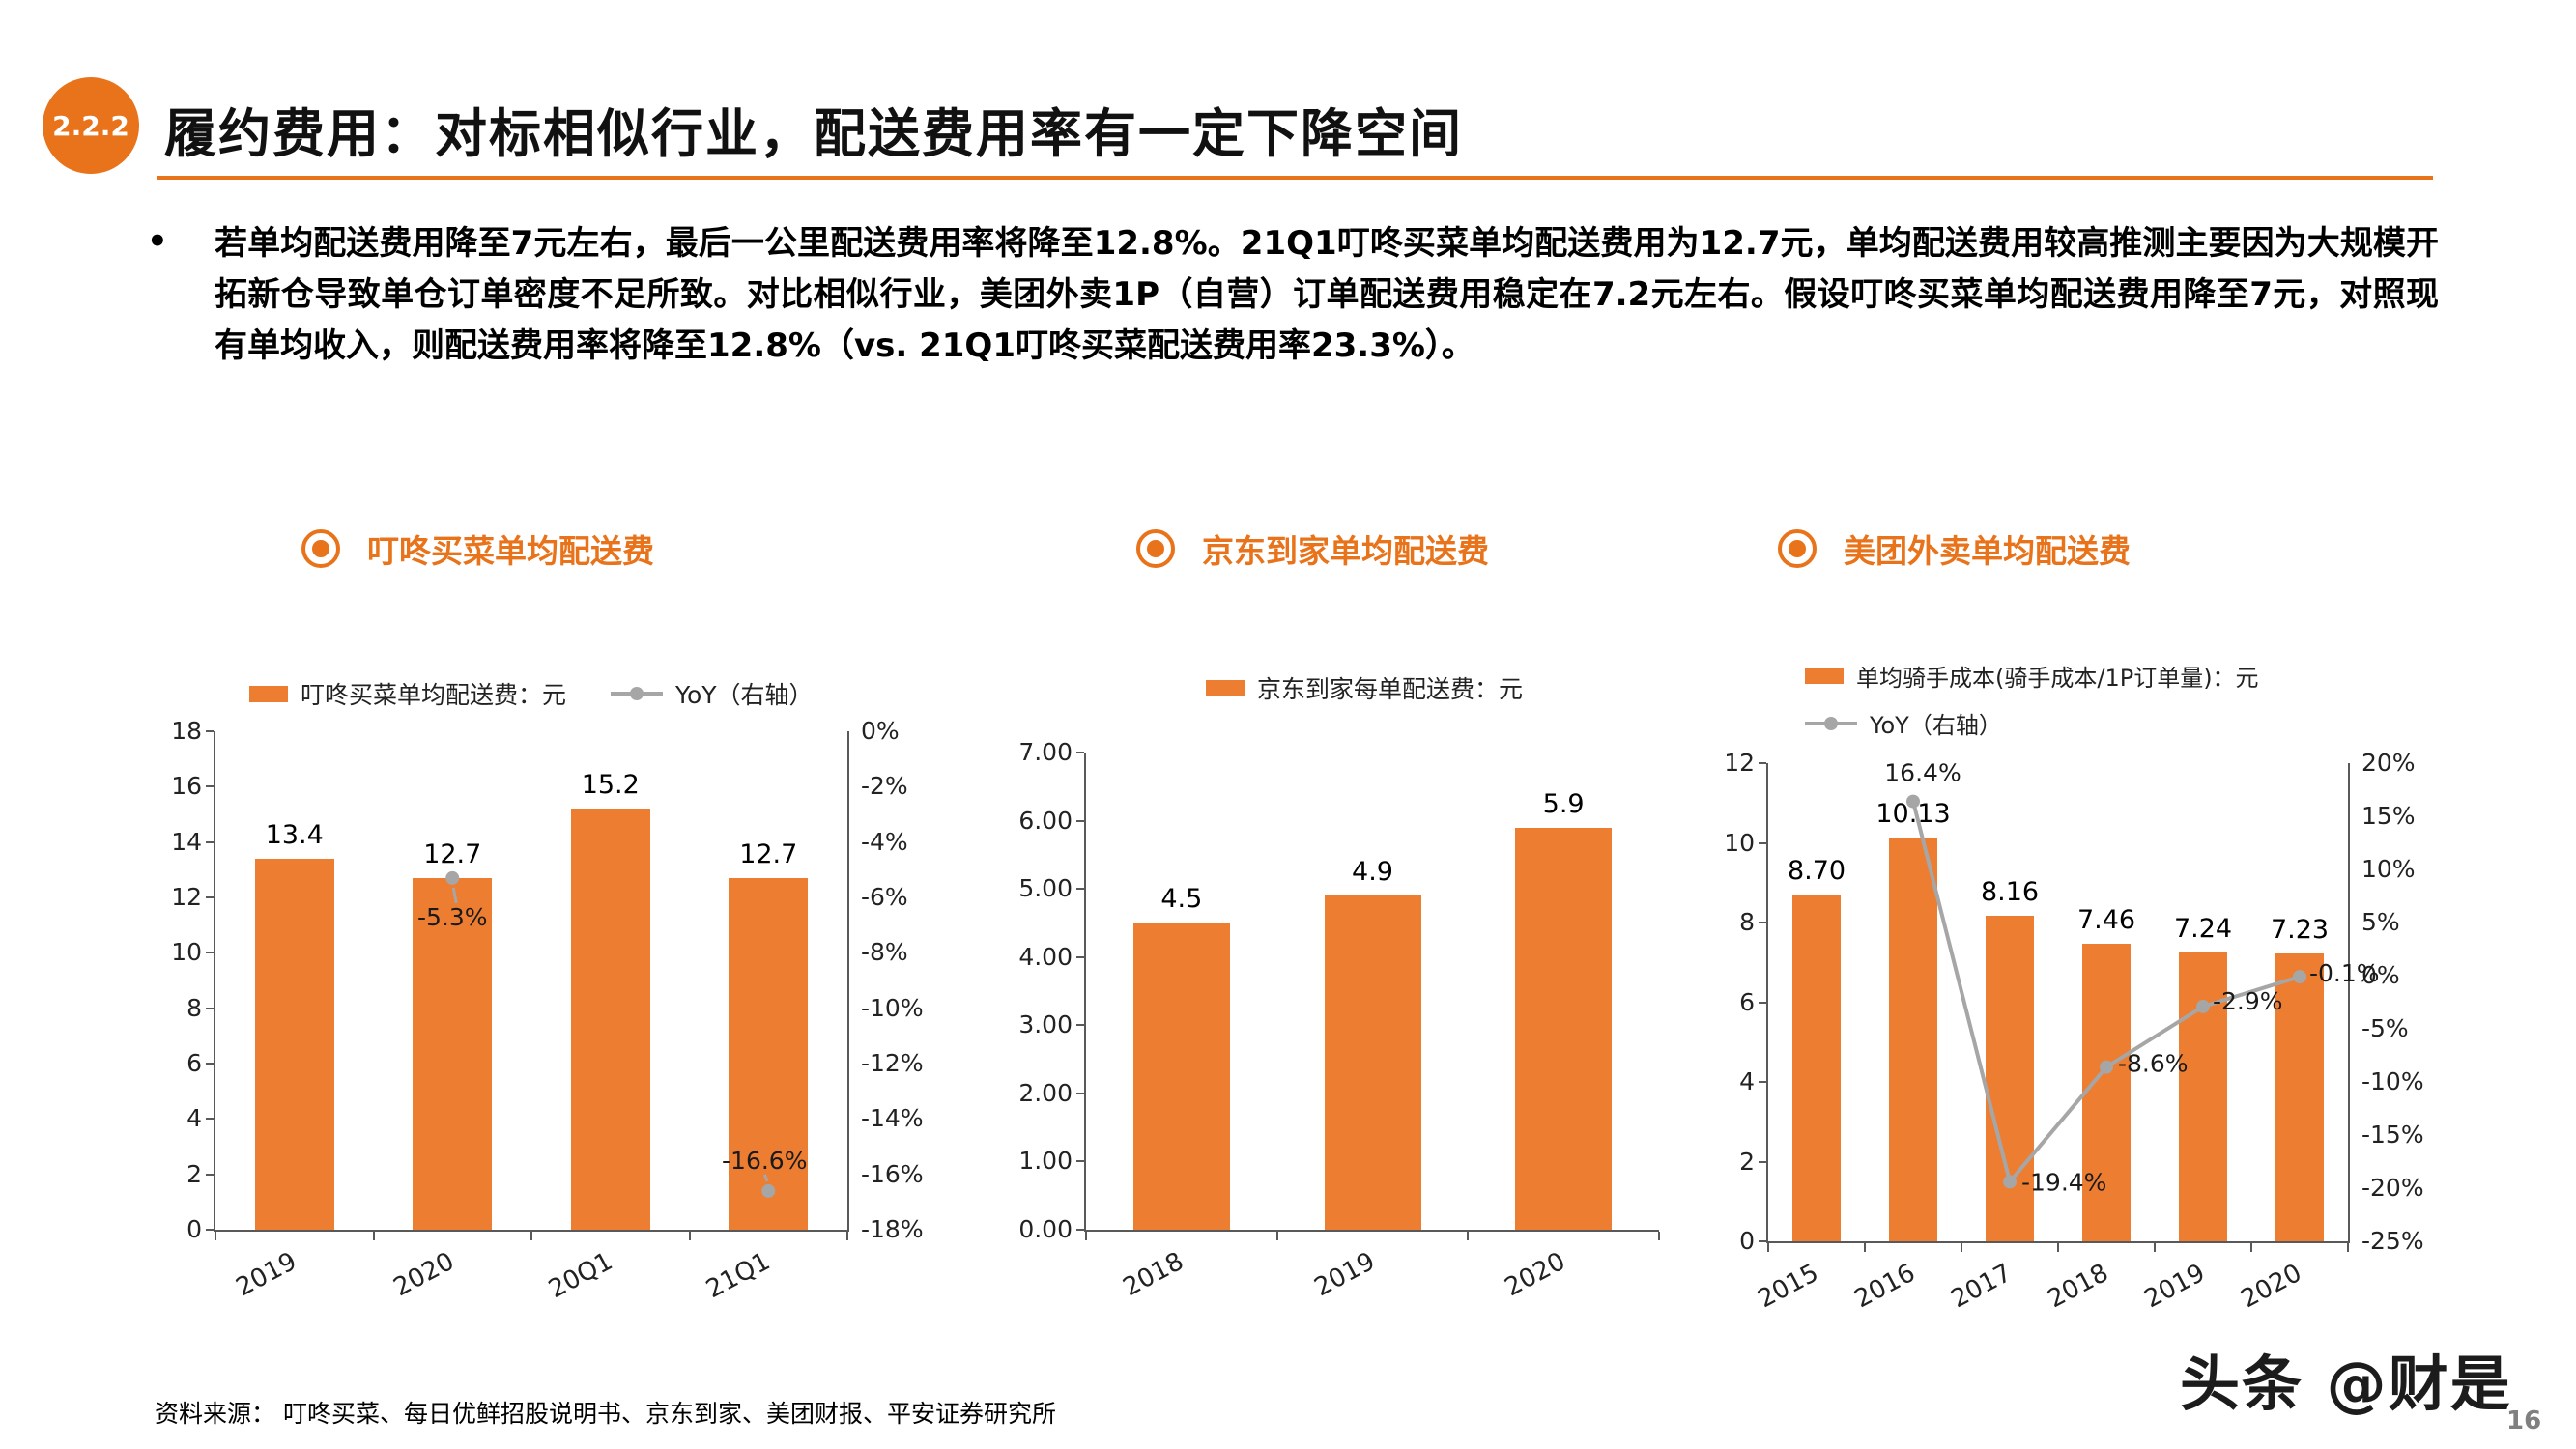 Image resolution: width=2576 pixels, height=1449 pixels. What do you see at coordinates (295, 834) in the screenshot?
I see `bar-value-label: 13.4` at bounding box center [295, 834].